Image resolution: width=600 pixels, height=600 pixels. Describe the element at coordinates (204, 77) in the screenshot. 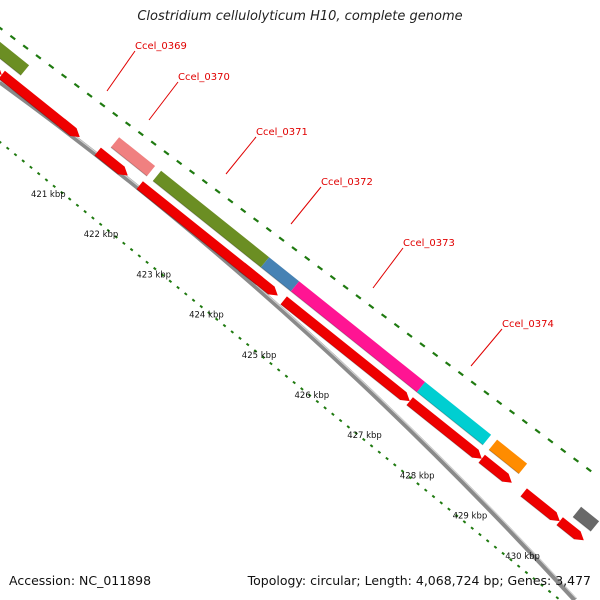

I see `gene-label: Ccel_0370` at that location.